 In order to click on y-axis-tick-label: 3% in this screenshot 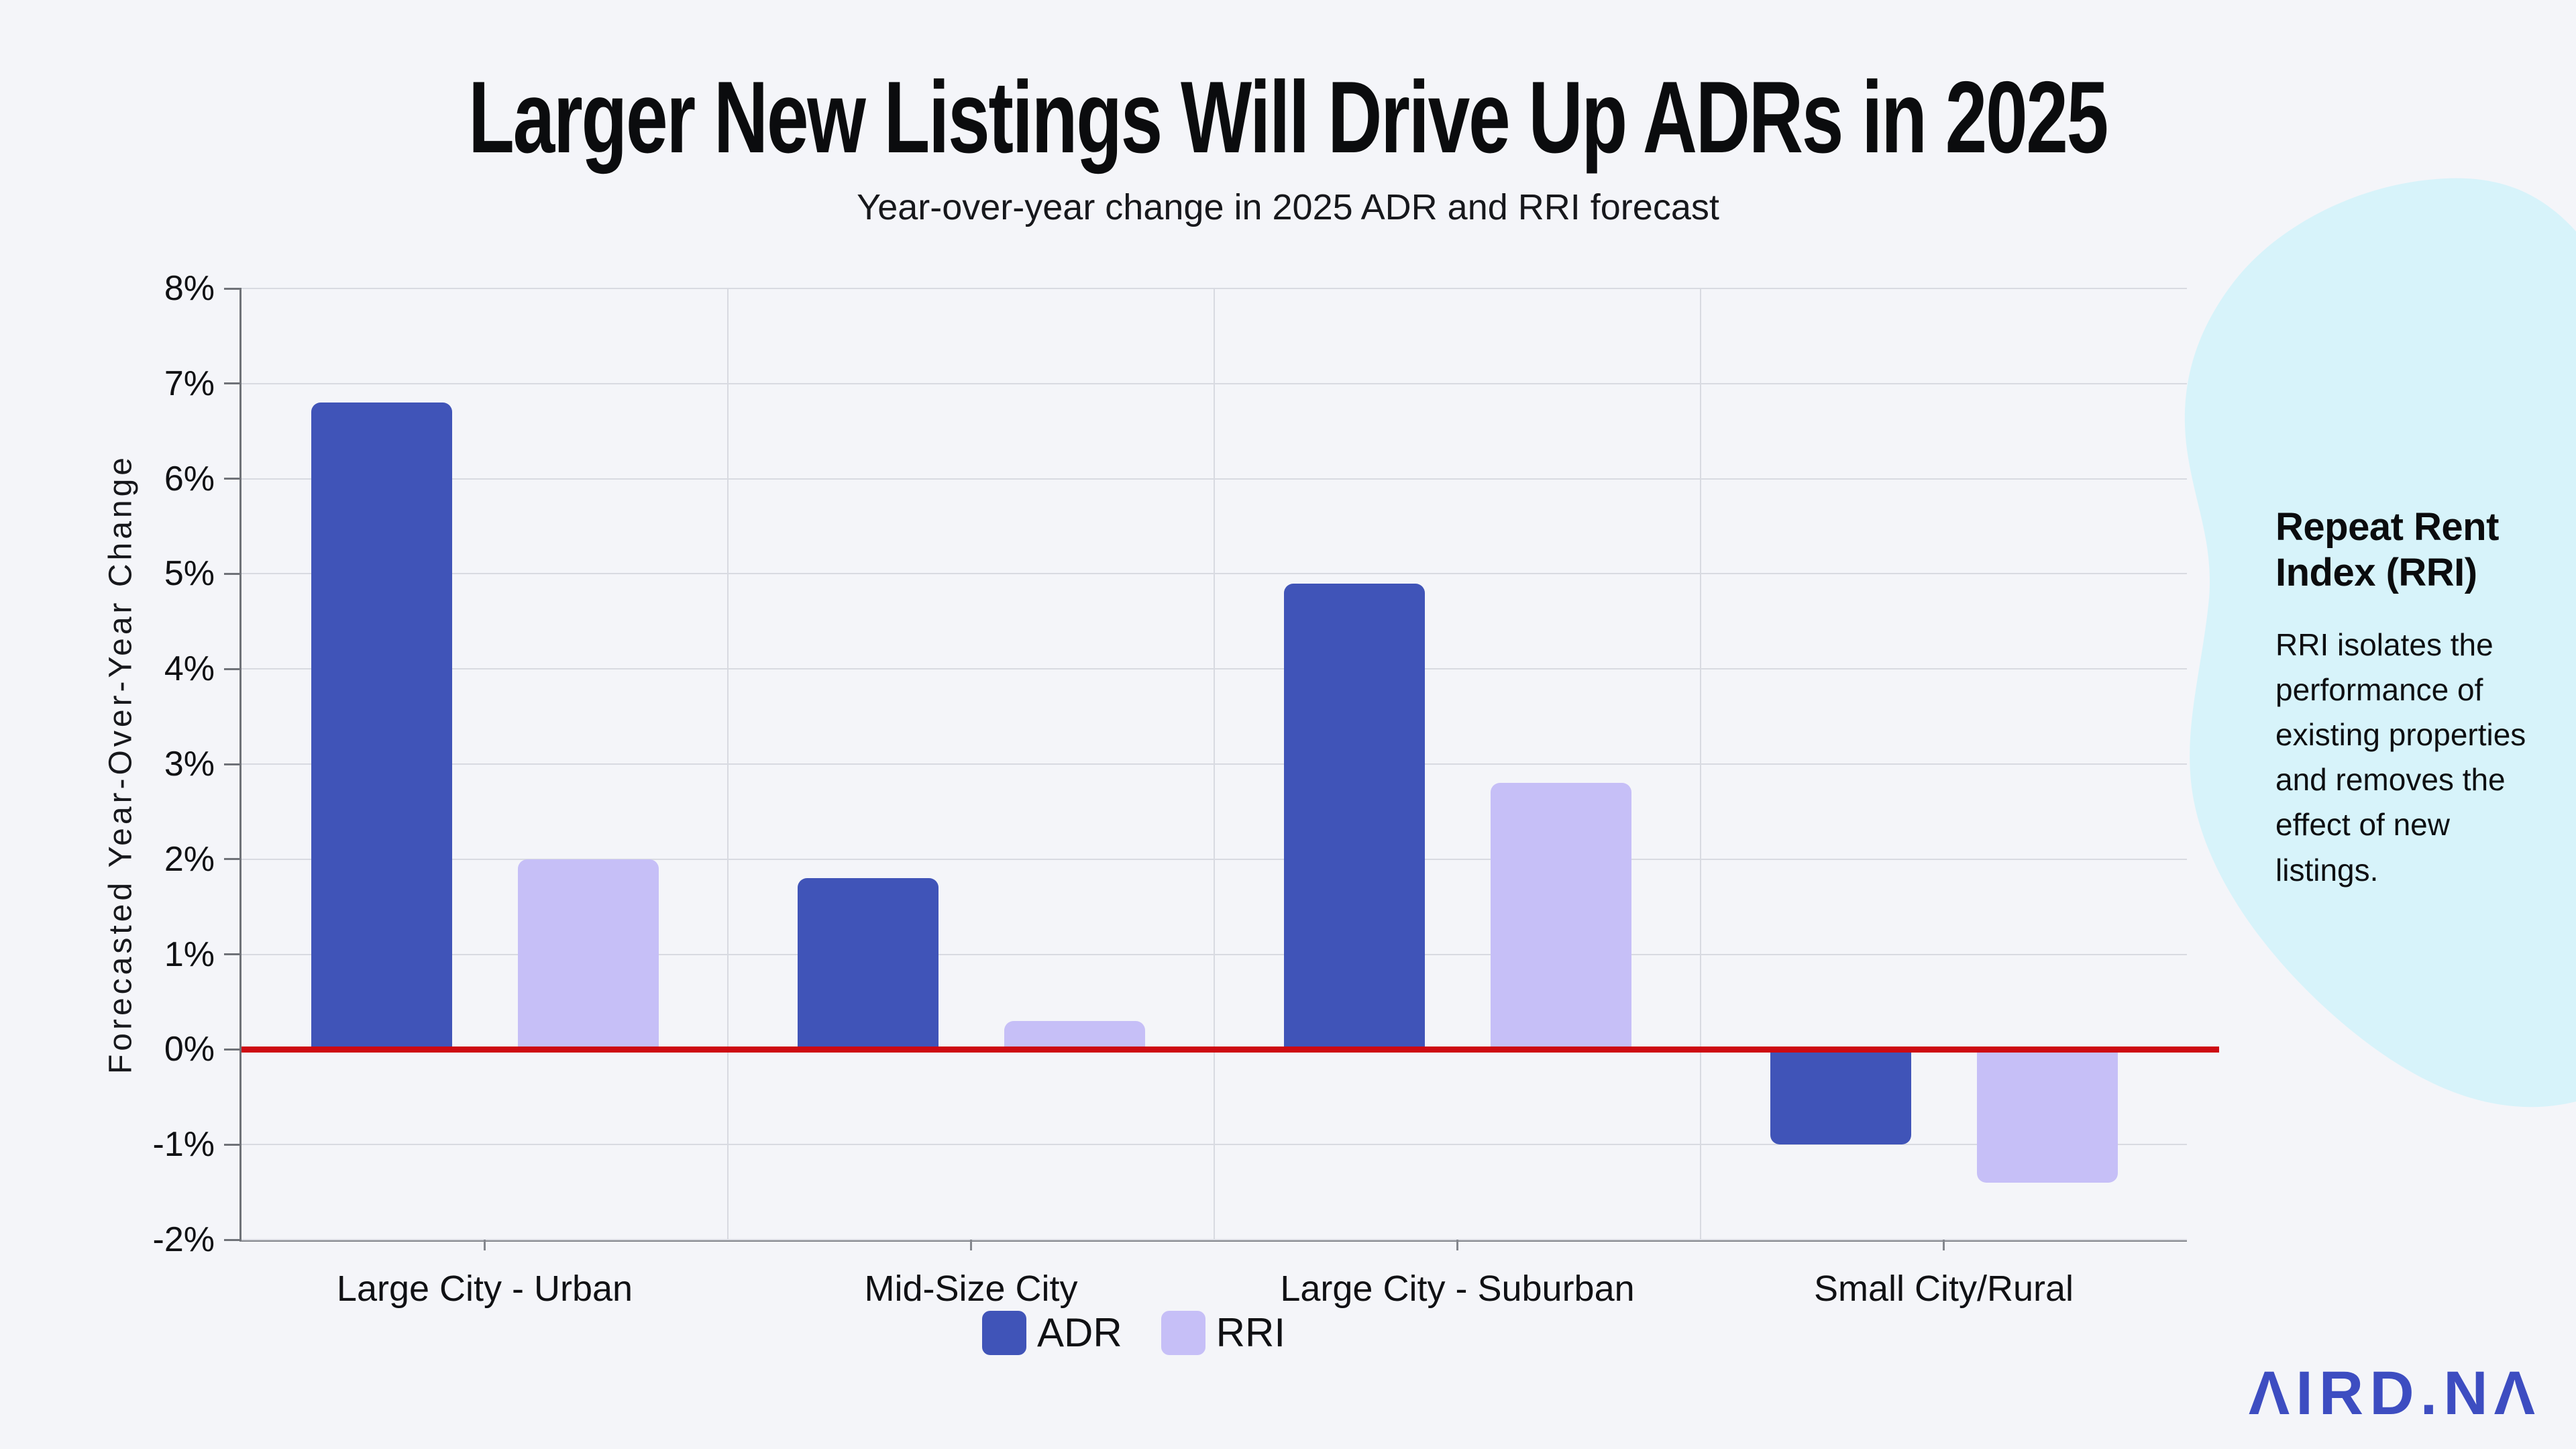, I will do `click(189, 764)`.